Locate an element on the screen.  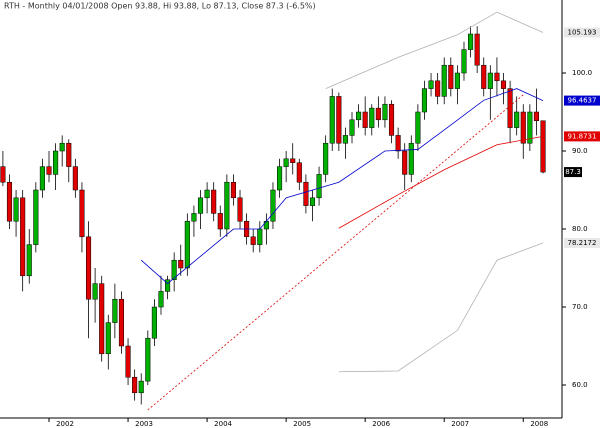
close-label-box is located at coordinates (573, 172).